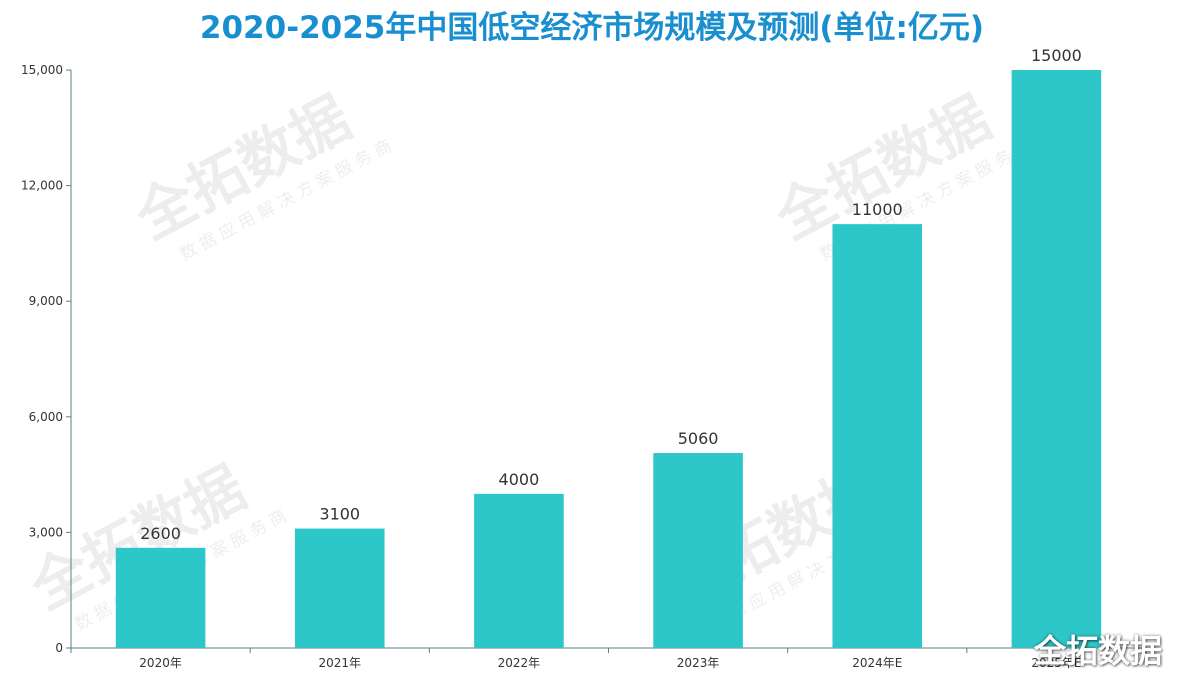  Describe the element at coordinates (46, 532) in the screenshot. I see `y-tick-label: 3,000` at that location.